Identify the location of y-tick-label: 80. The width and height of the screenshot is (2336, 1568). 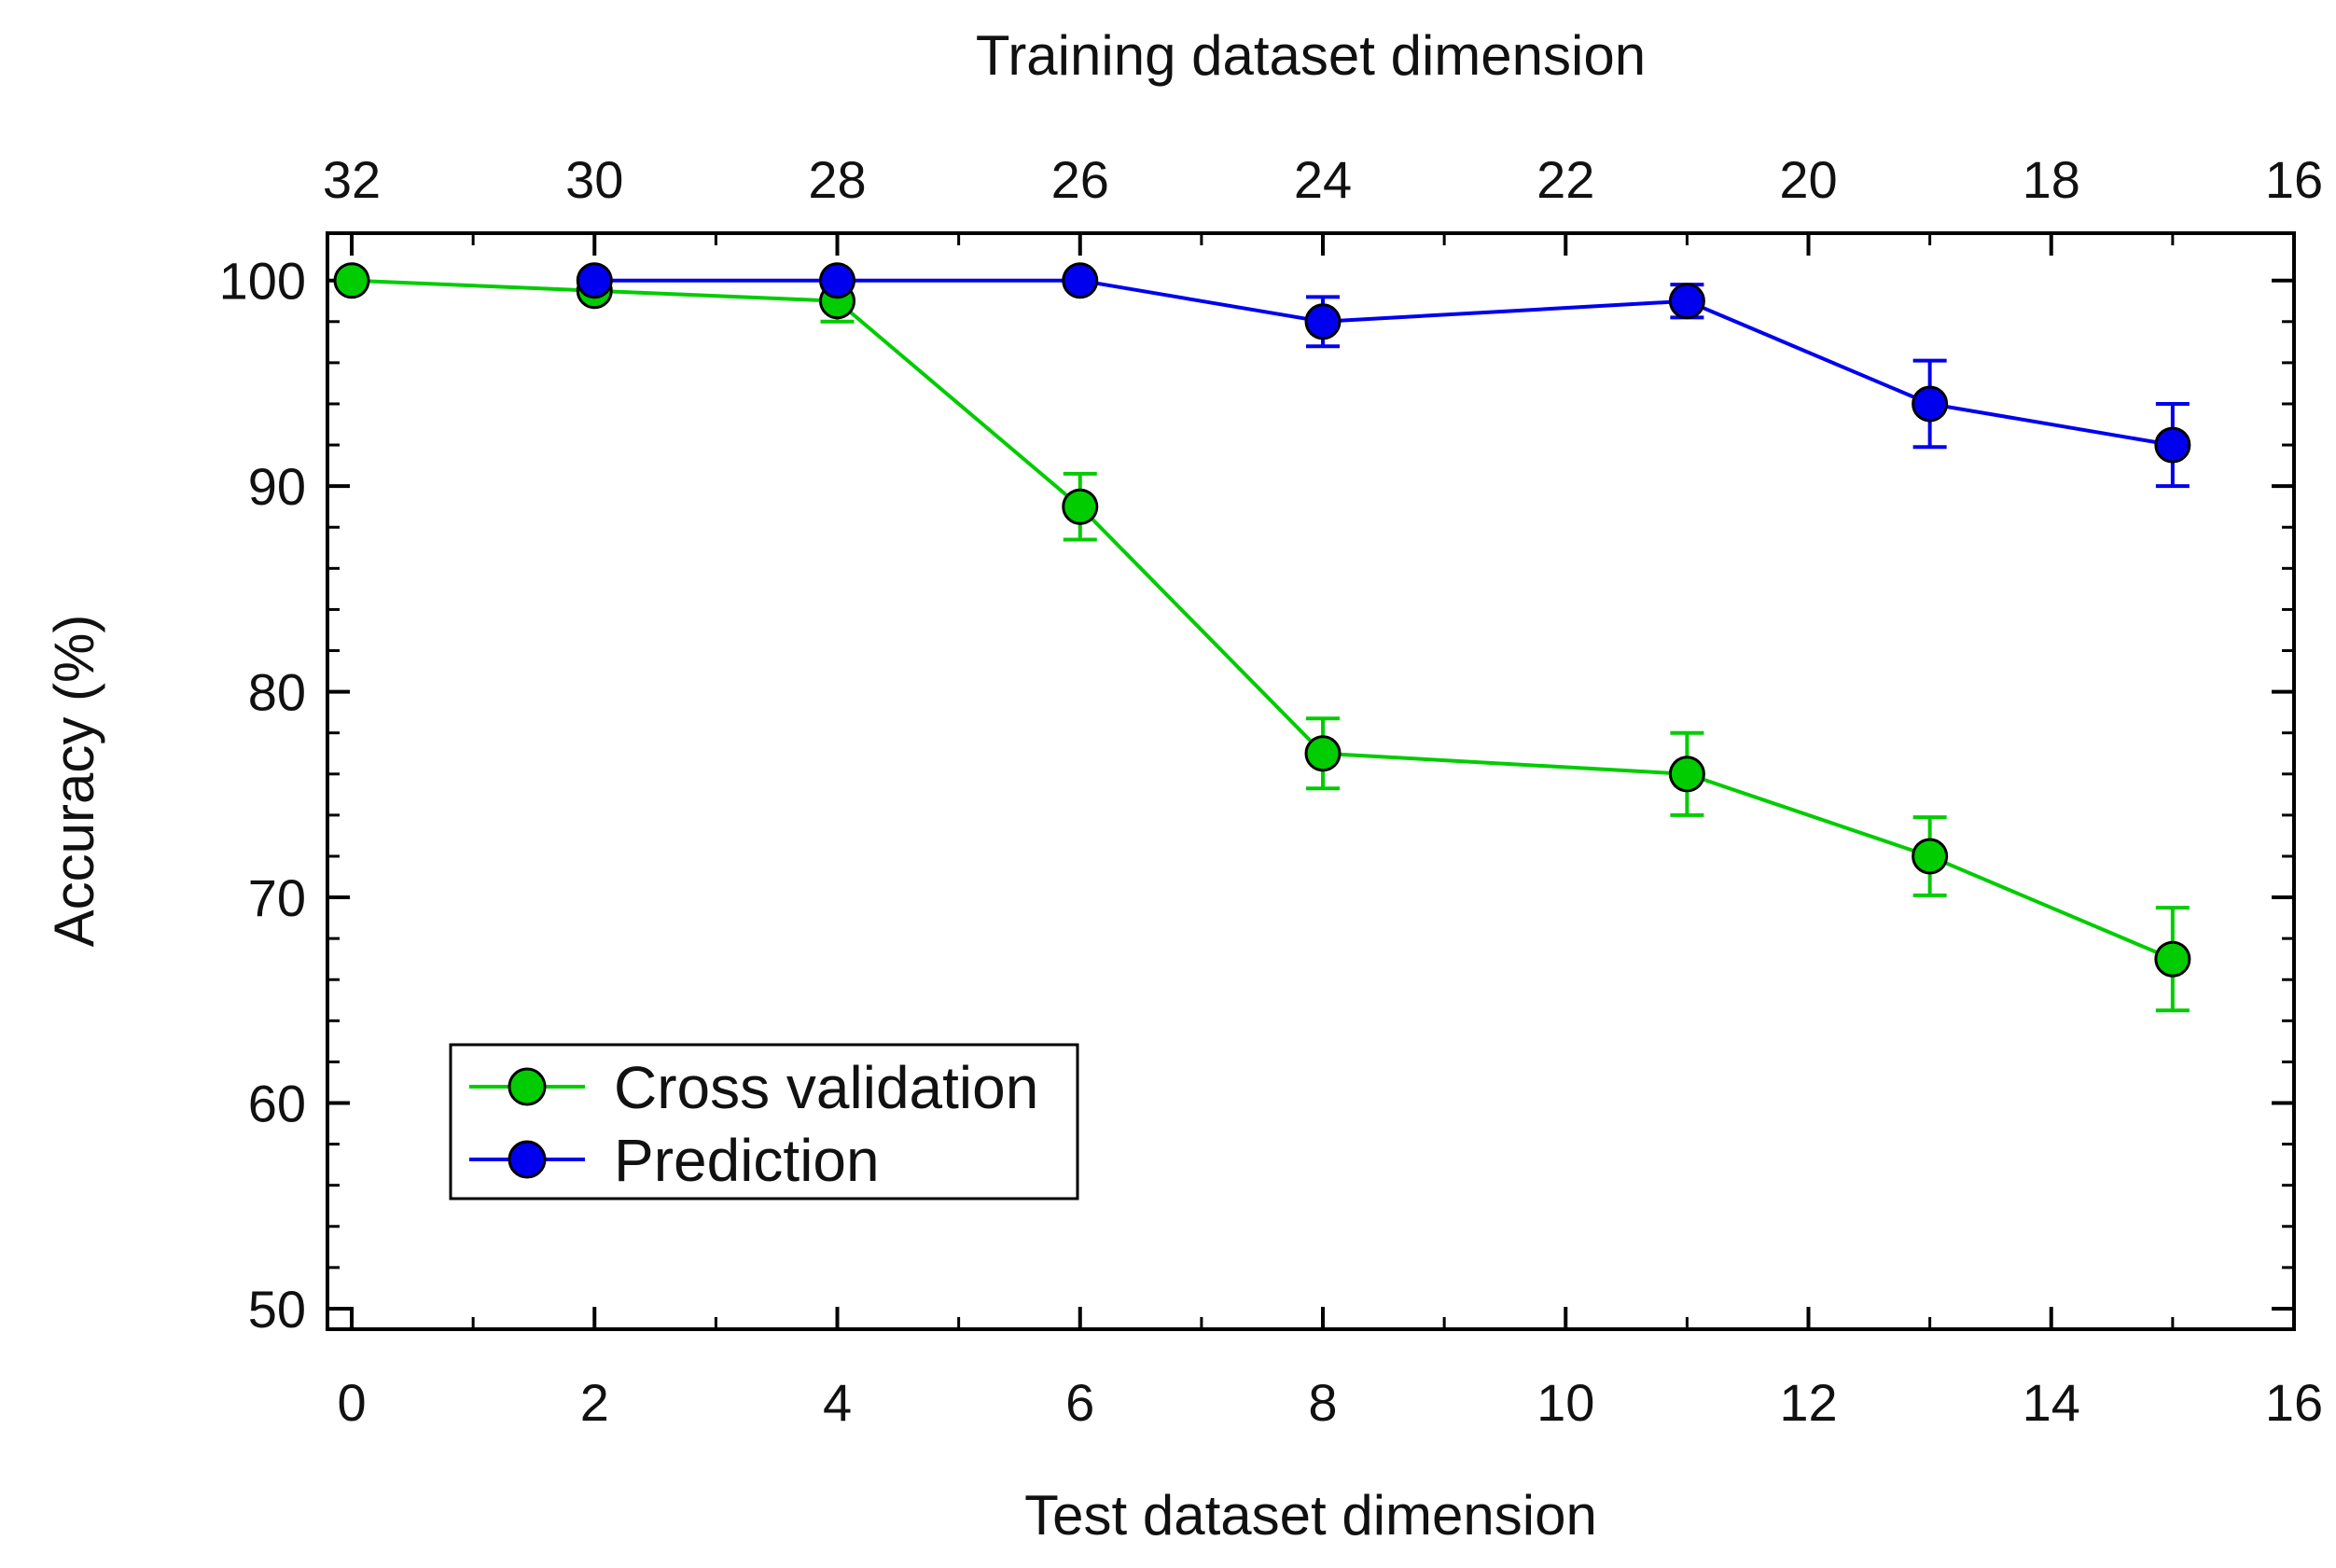
(277, 692).